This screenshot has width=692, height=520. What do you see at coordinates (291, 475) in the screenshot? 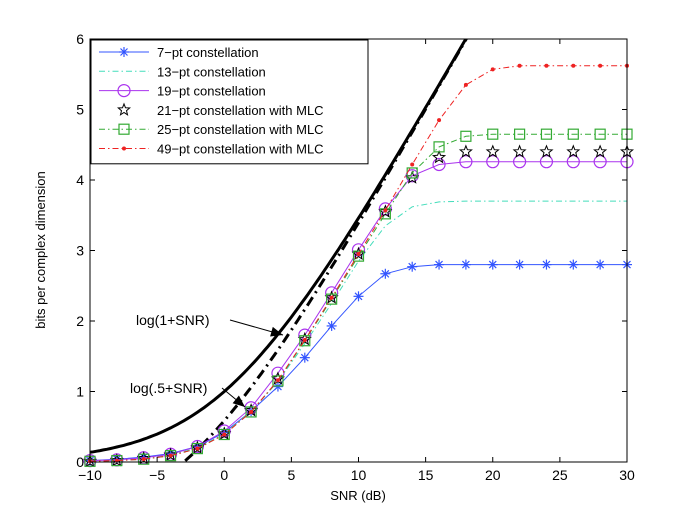
I see `x-tick-label: 5` at bounding box center [291, 475].